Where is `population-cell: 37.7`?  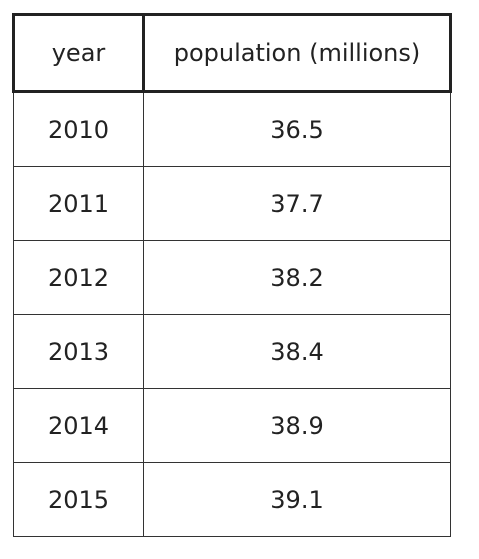 population-cell: 37.7 is located at coordinates (297, 203).